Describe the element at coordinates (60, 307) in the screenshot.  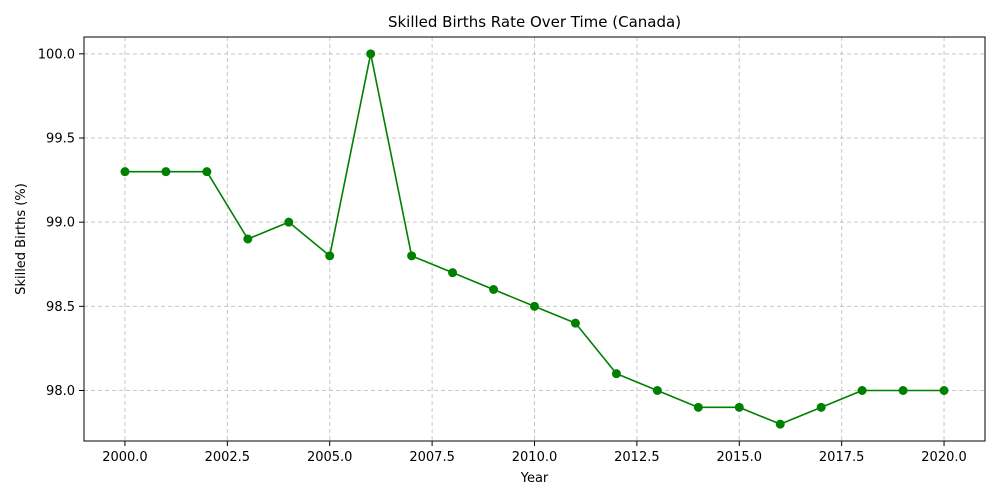
I see `y-tick-label: 98.5` at that location.